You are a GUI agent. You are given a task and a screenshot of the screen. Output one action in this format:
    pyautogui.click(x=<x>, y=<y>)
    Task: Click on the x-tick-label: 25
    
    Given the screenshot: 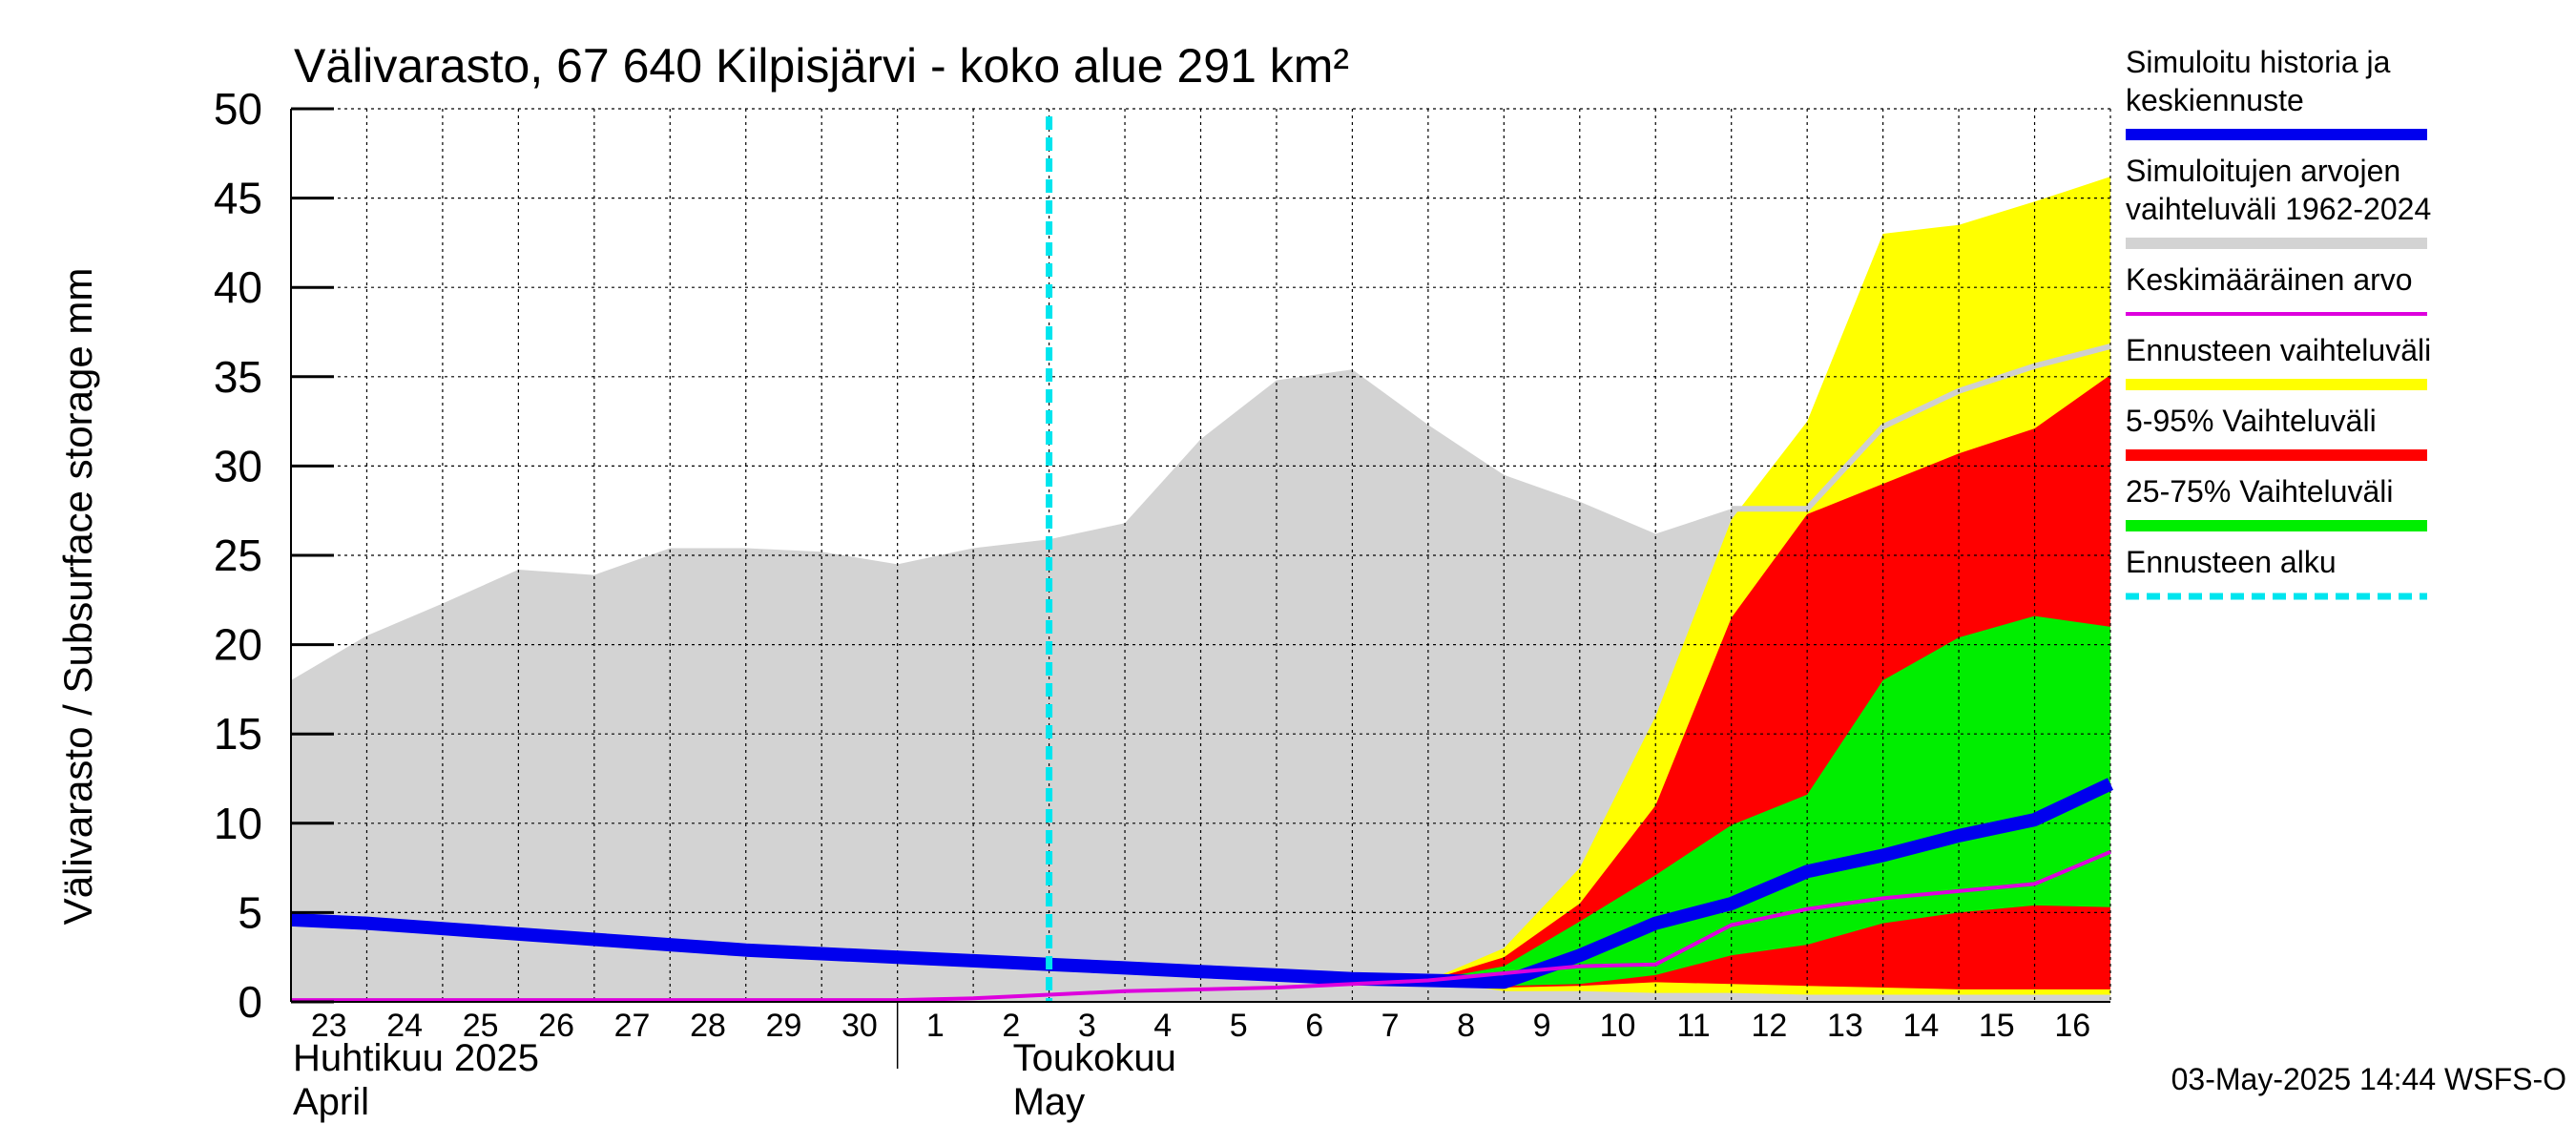 What is the action you would take?
    pyautogui.click(x=481, y=1026)
    